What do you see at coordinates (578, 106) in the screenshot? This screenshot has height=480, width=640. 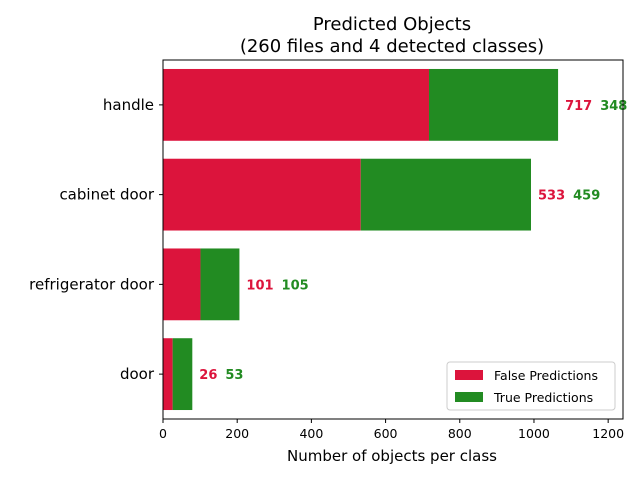 I see `value-label-handle-false-predictions: 717` at bounding box center [578, 106].